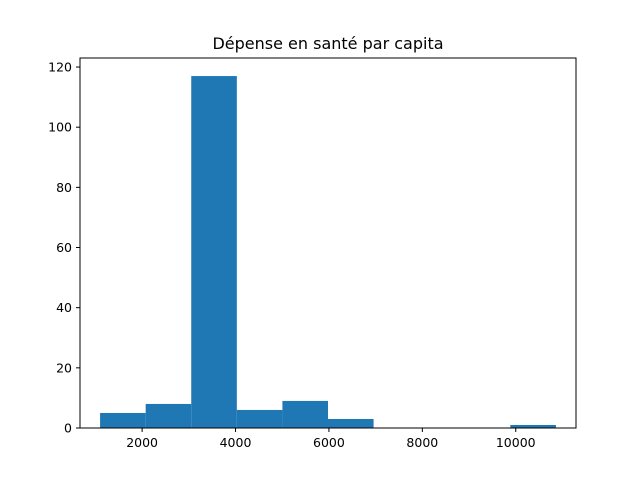  I want to click on y-axis: 0 20 40 60 80 100 120, so click(64, 248).